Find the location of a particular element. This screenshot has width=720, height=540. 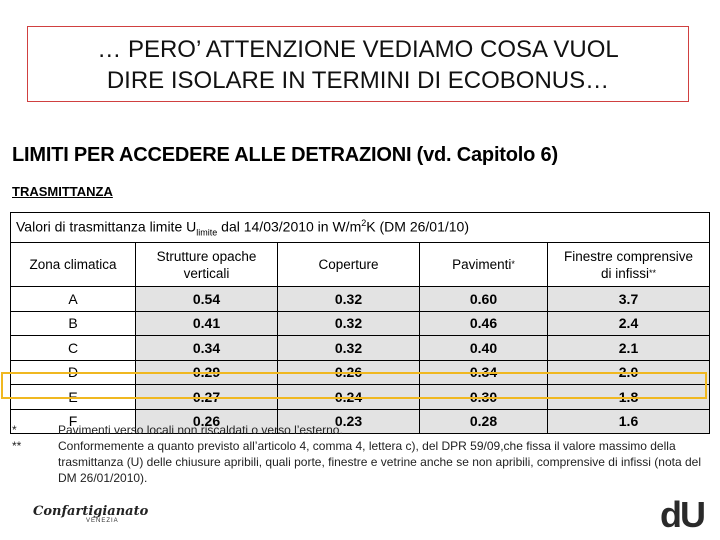

floors-cell: 0.30 is located at coordinates (483, 397).